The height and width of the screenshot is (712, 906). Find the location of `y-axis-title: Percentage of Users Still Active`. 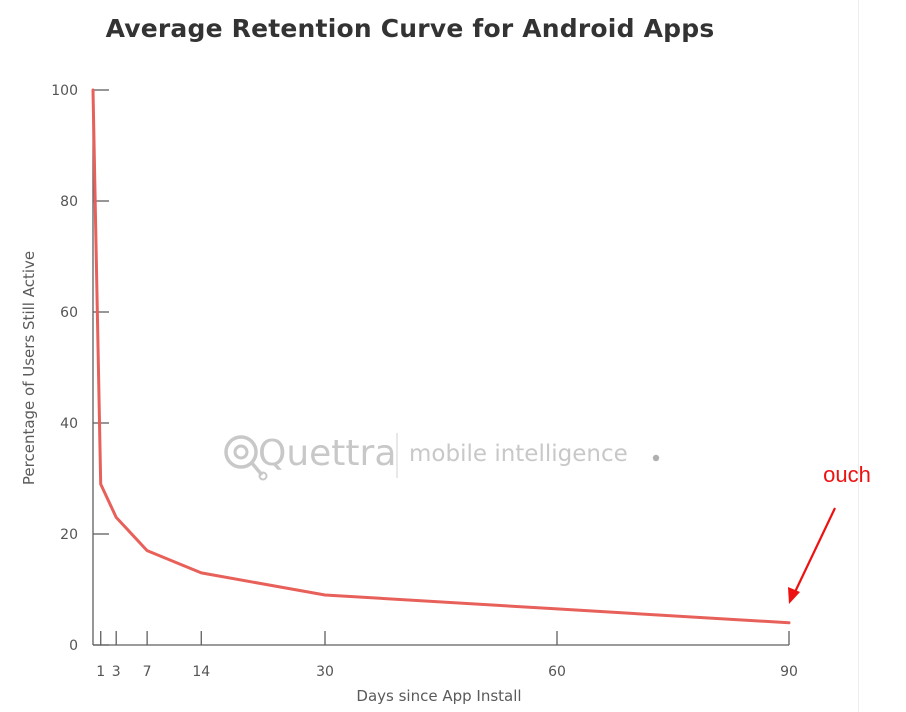

y-axis-title: Percentage of Users Still Active is located at coordinates (29, 368).